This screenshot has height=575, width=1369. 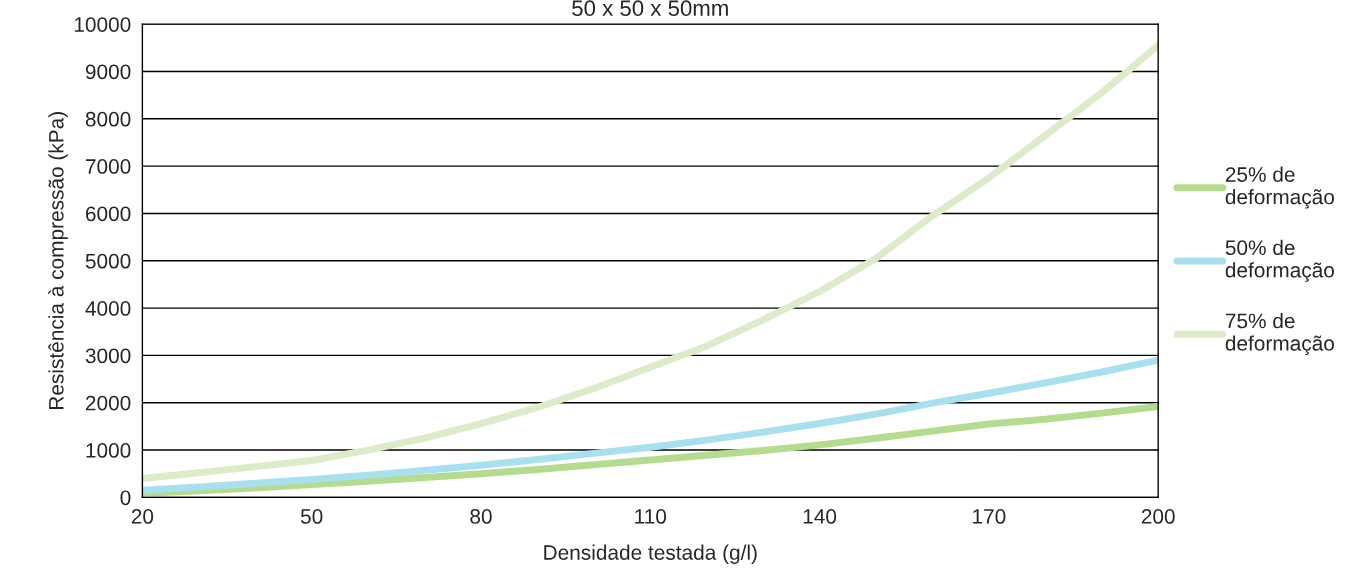 What do you see at coordinates (650, 8) in the screenshot?
I see `chart-title: 50 x 50 x 50mm` at bounding box center [650, 8].